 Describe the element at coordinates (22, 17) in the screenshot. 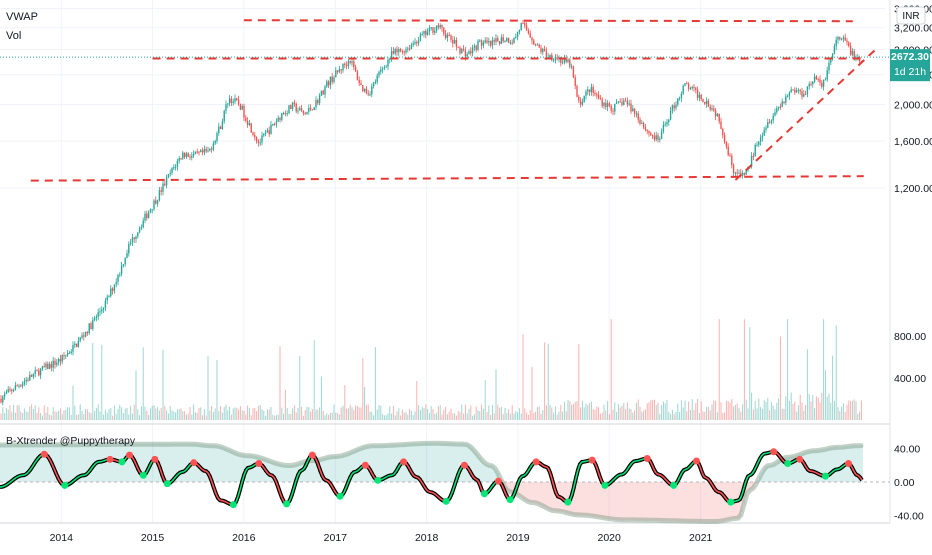

I see `vwap-legend: VWAP` at that location.